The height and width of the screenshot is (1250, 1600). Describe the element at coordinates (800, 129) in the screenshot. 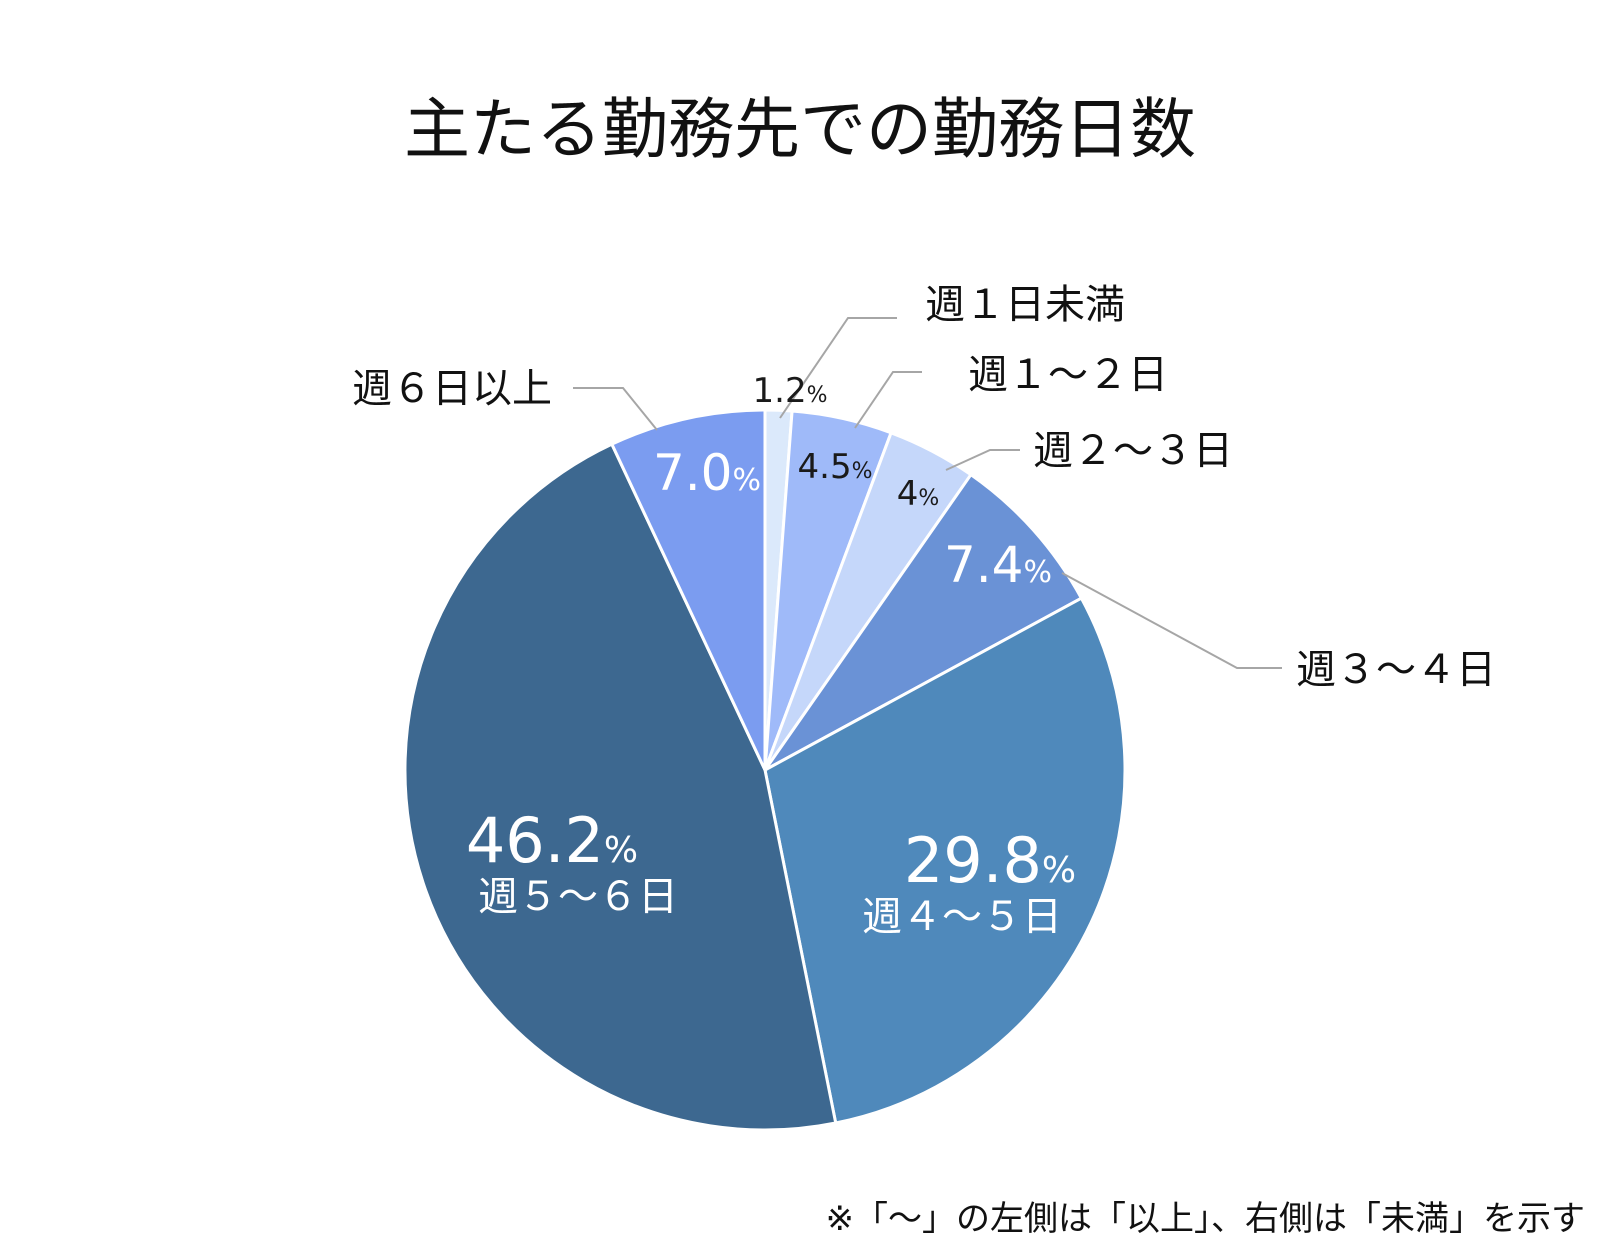

I see `chart-title: 主たる勤務先での勤務日数` at that location.